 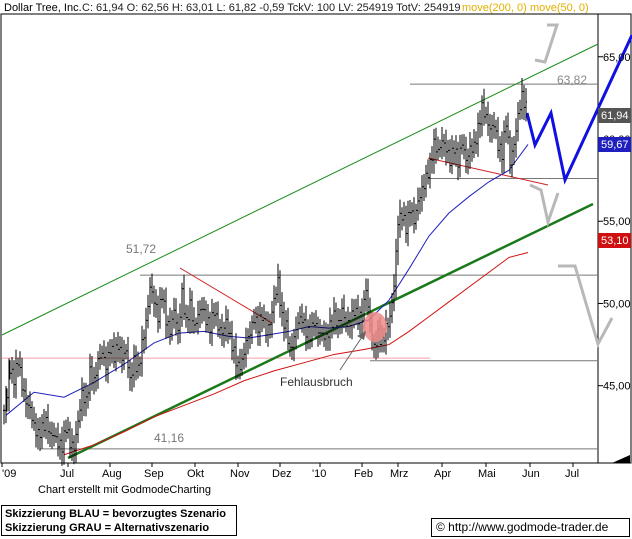 What do you see at coordinates (617, 387) in the screenshot?
I see `y-tick-label: 45,00` at bounding box center [617, 387].